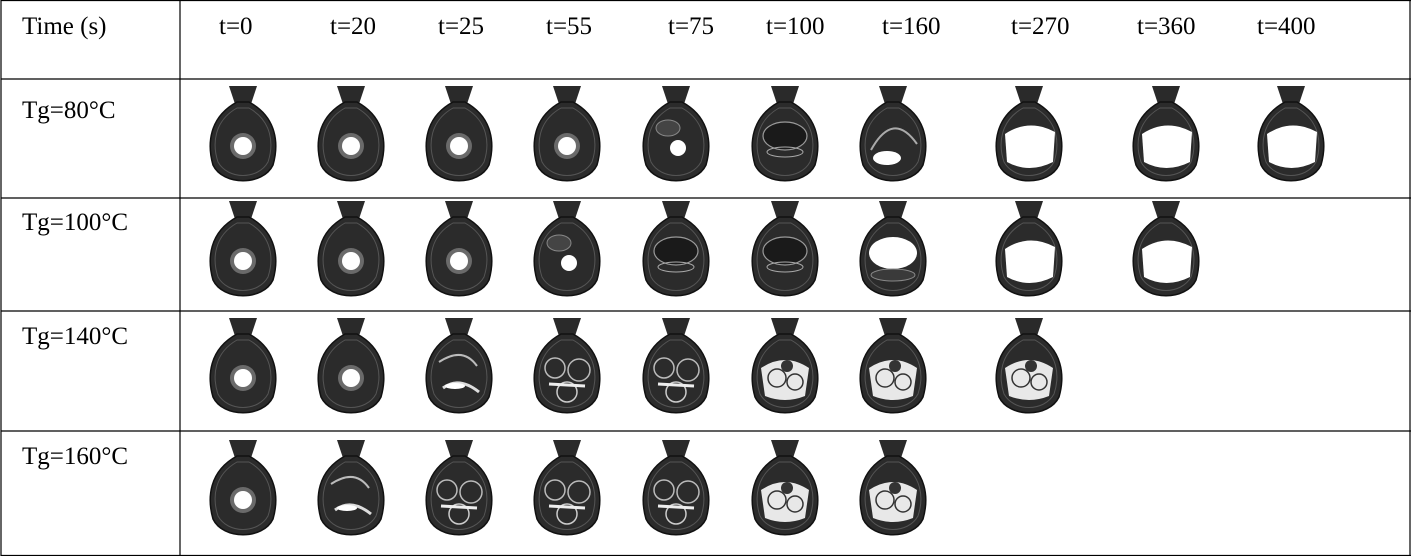 The width and height of the screenshot is (1411, 556). I want to click on droplet-frame-r0-c5, so click(785, 134).